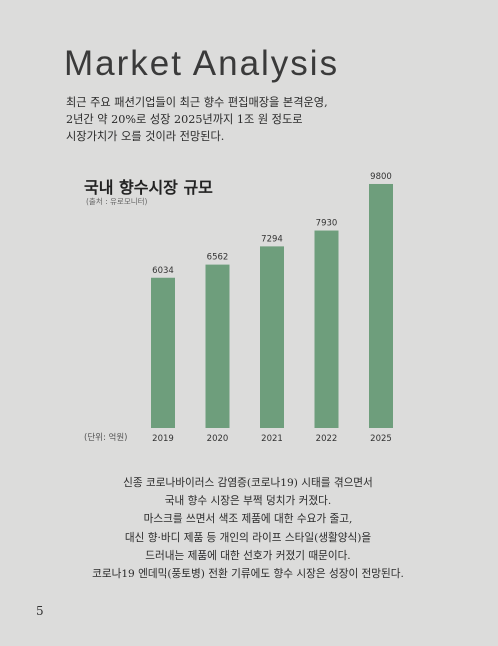 This screenshot has height=646, width=498. I want to click on chart-source: (출처 : 유로모니터), so click(117, 201).